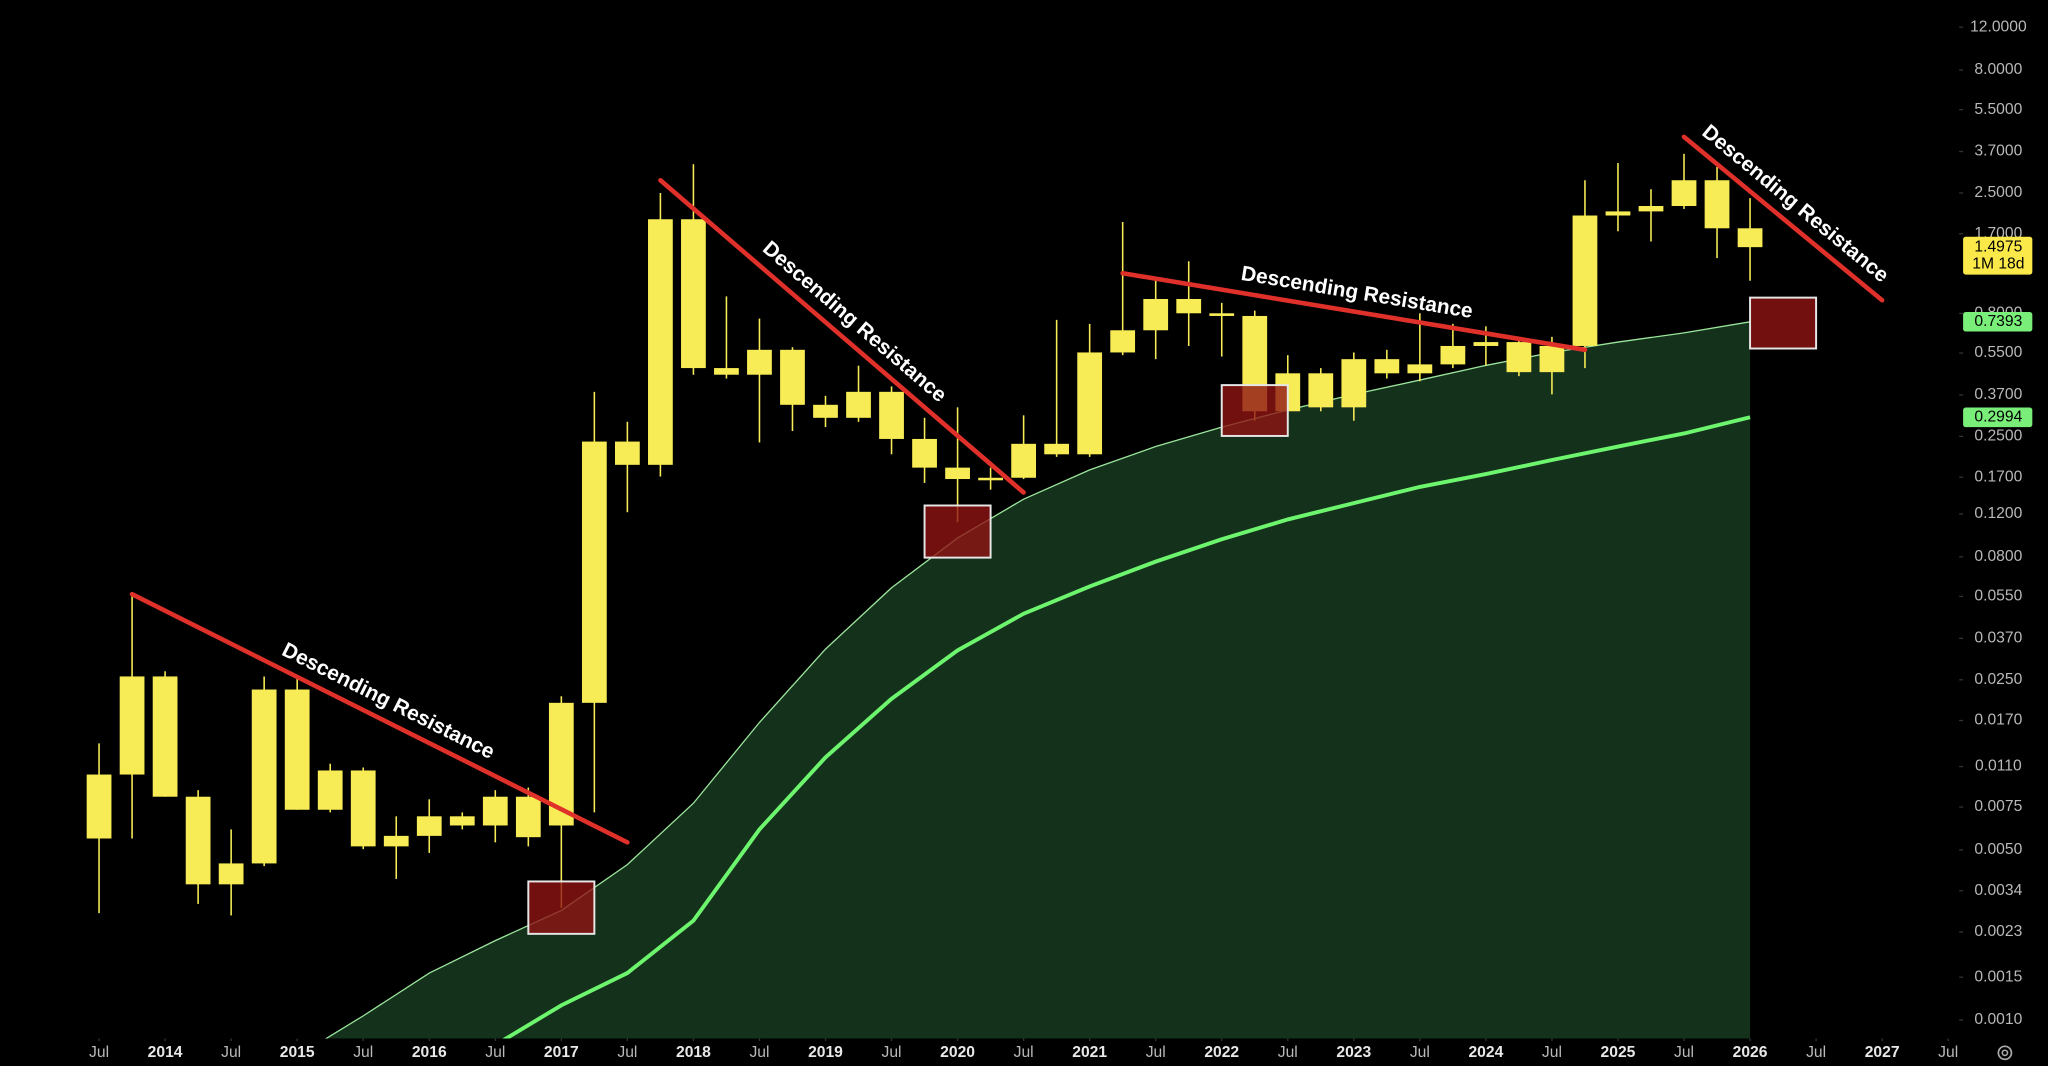  What do you see at coordinates (2005, 1053) in the screenshot?
I see `settings-icon` at bounding box center [2005, 1053].